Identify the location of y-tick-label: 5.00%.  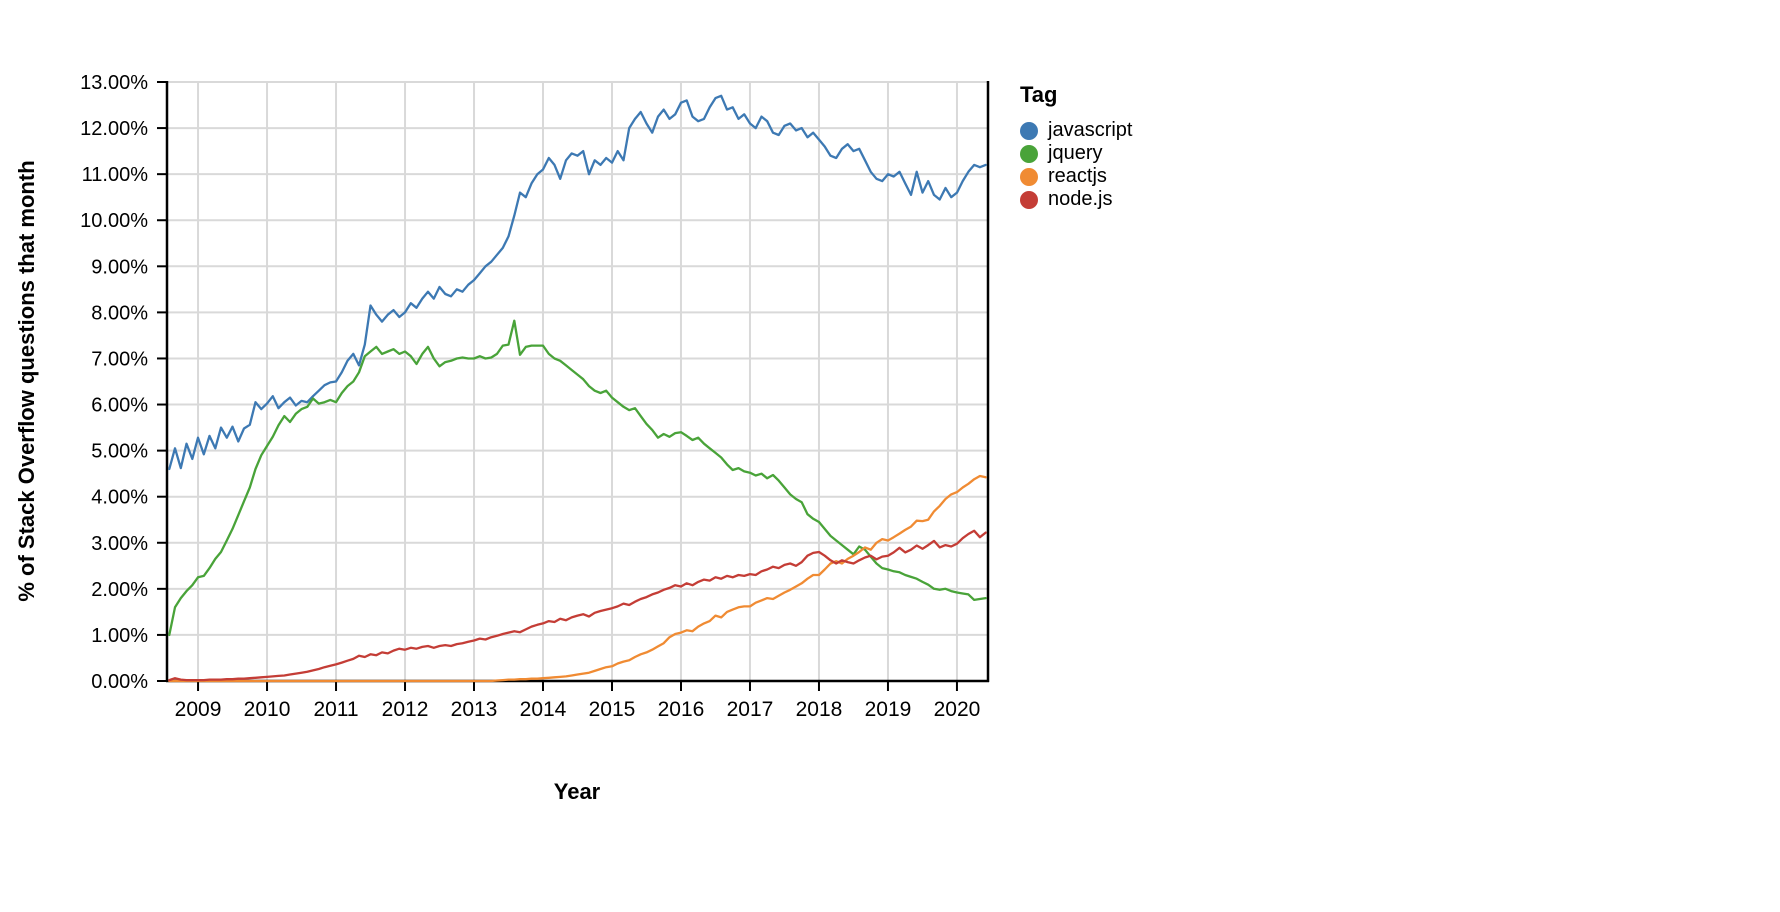
(119, 452).